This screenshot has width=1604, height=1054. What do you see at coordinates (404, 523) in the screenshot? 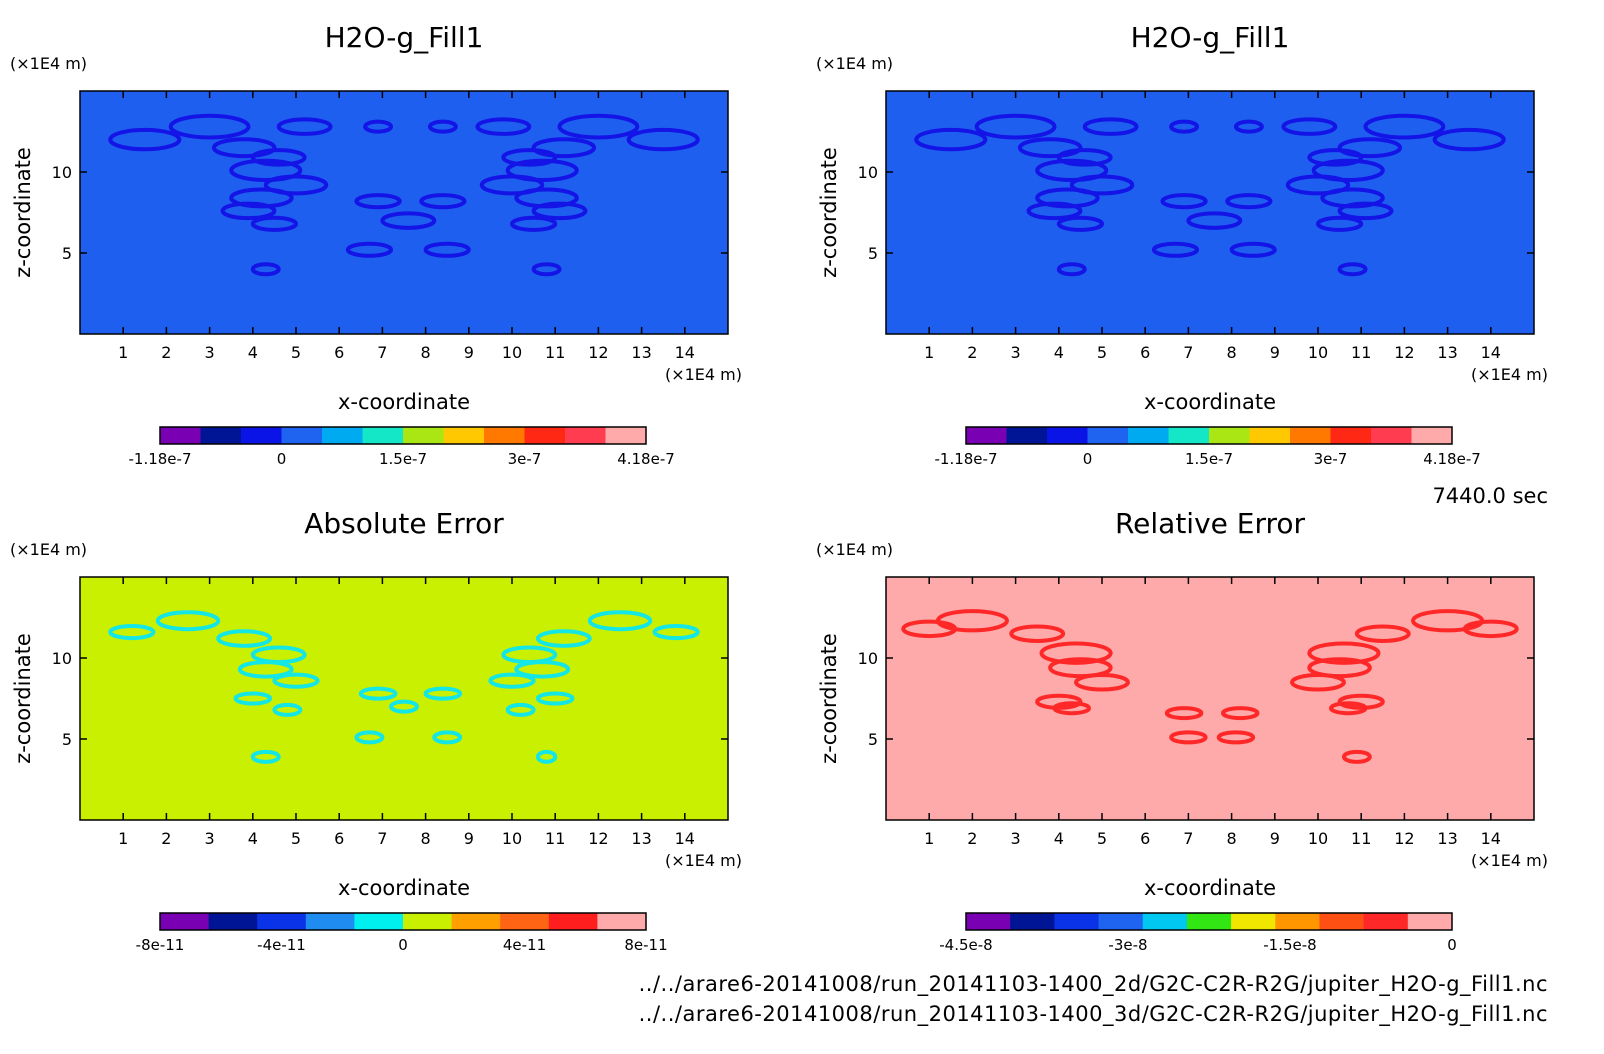
I see `panel3-title: Absolute Error` at bounding box center [404, 523].